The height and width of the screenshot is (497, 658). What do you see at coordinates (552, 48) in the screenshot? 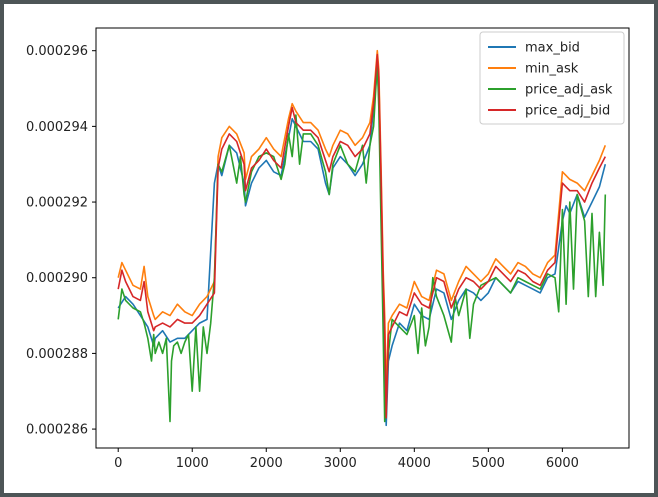
I see `legend-label-max-bid: max_bid` at bounding box center [552, 48].